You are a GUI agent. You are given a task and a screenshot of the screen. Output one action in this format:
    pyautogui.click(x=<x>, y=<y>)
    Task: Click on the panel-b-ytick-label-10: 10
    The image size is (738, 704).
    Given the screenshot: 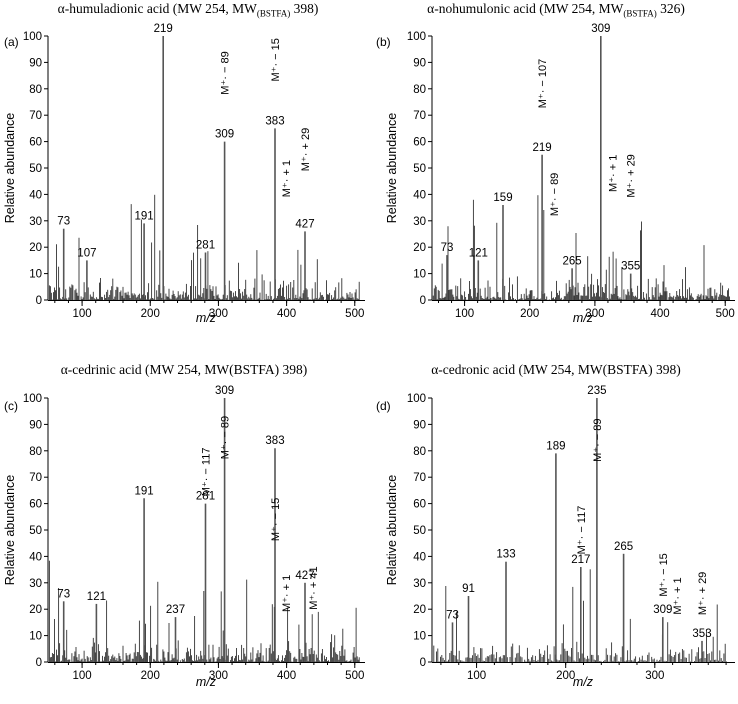 What is the action you would take?
    pyautogui.click(x=419, y=275)
    